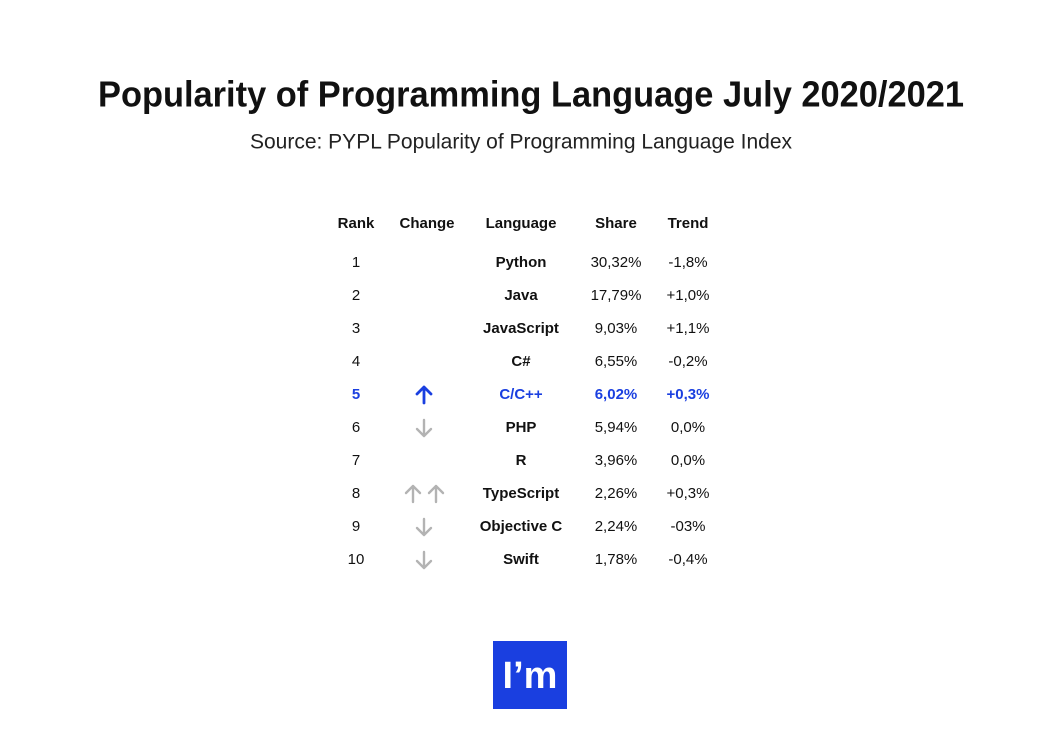 This screenshot has width=1060, height=735. I want to click on share-cell: 1,78%, so click(616, 559).